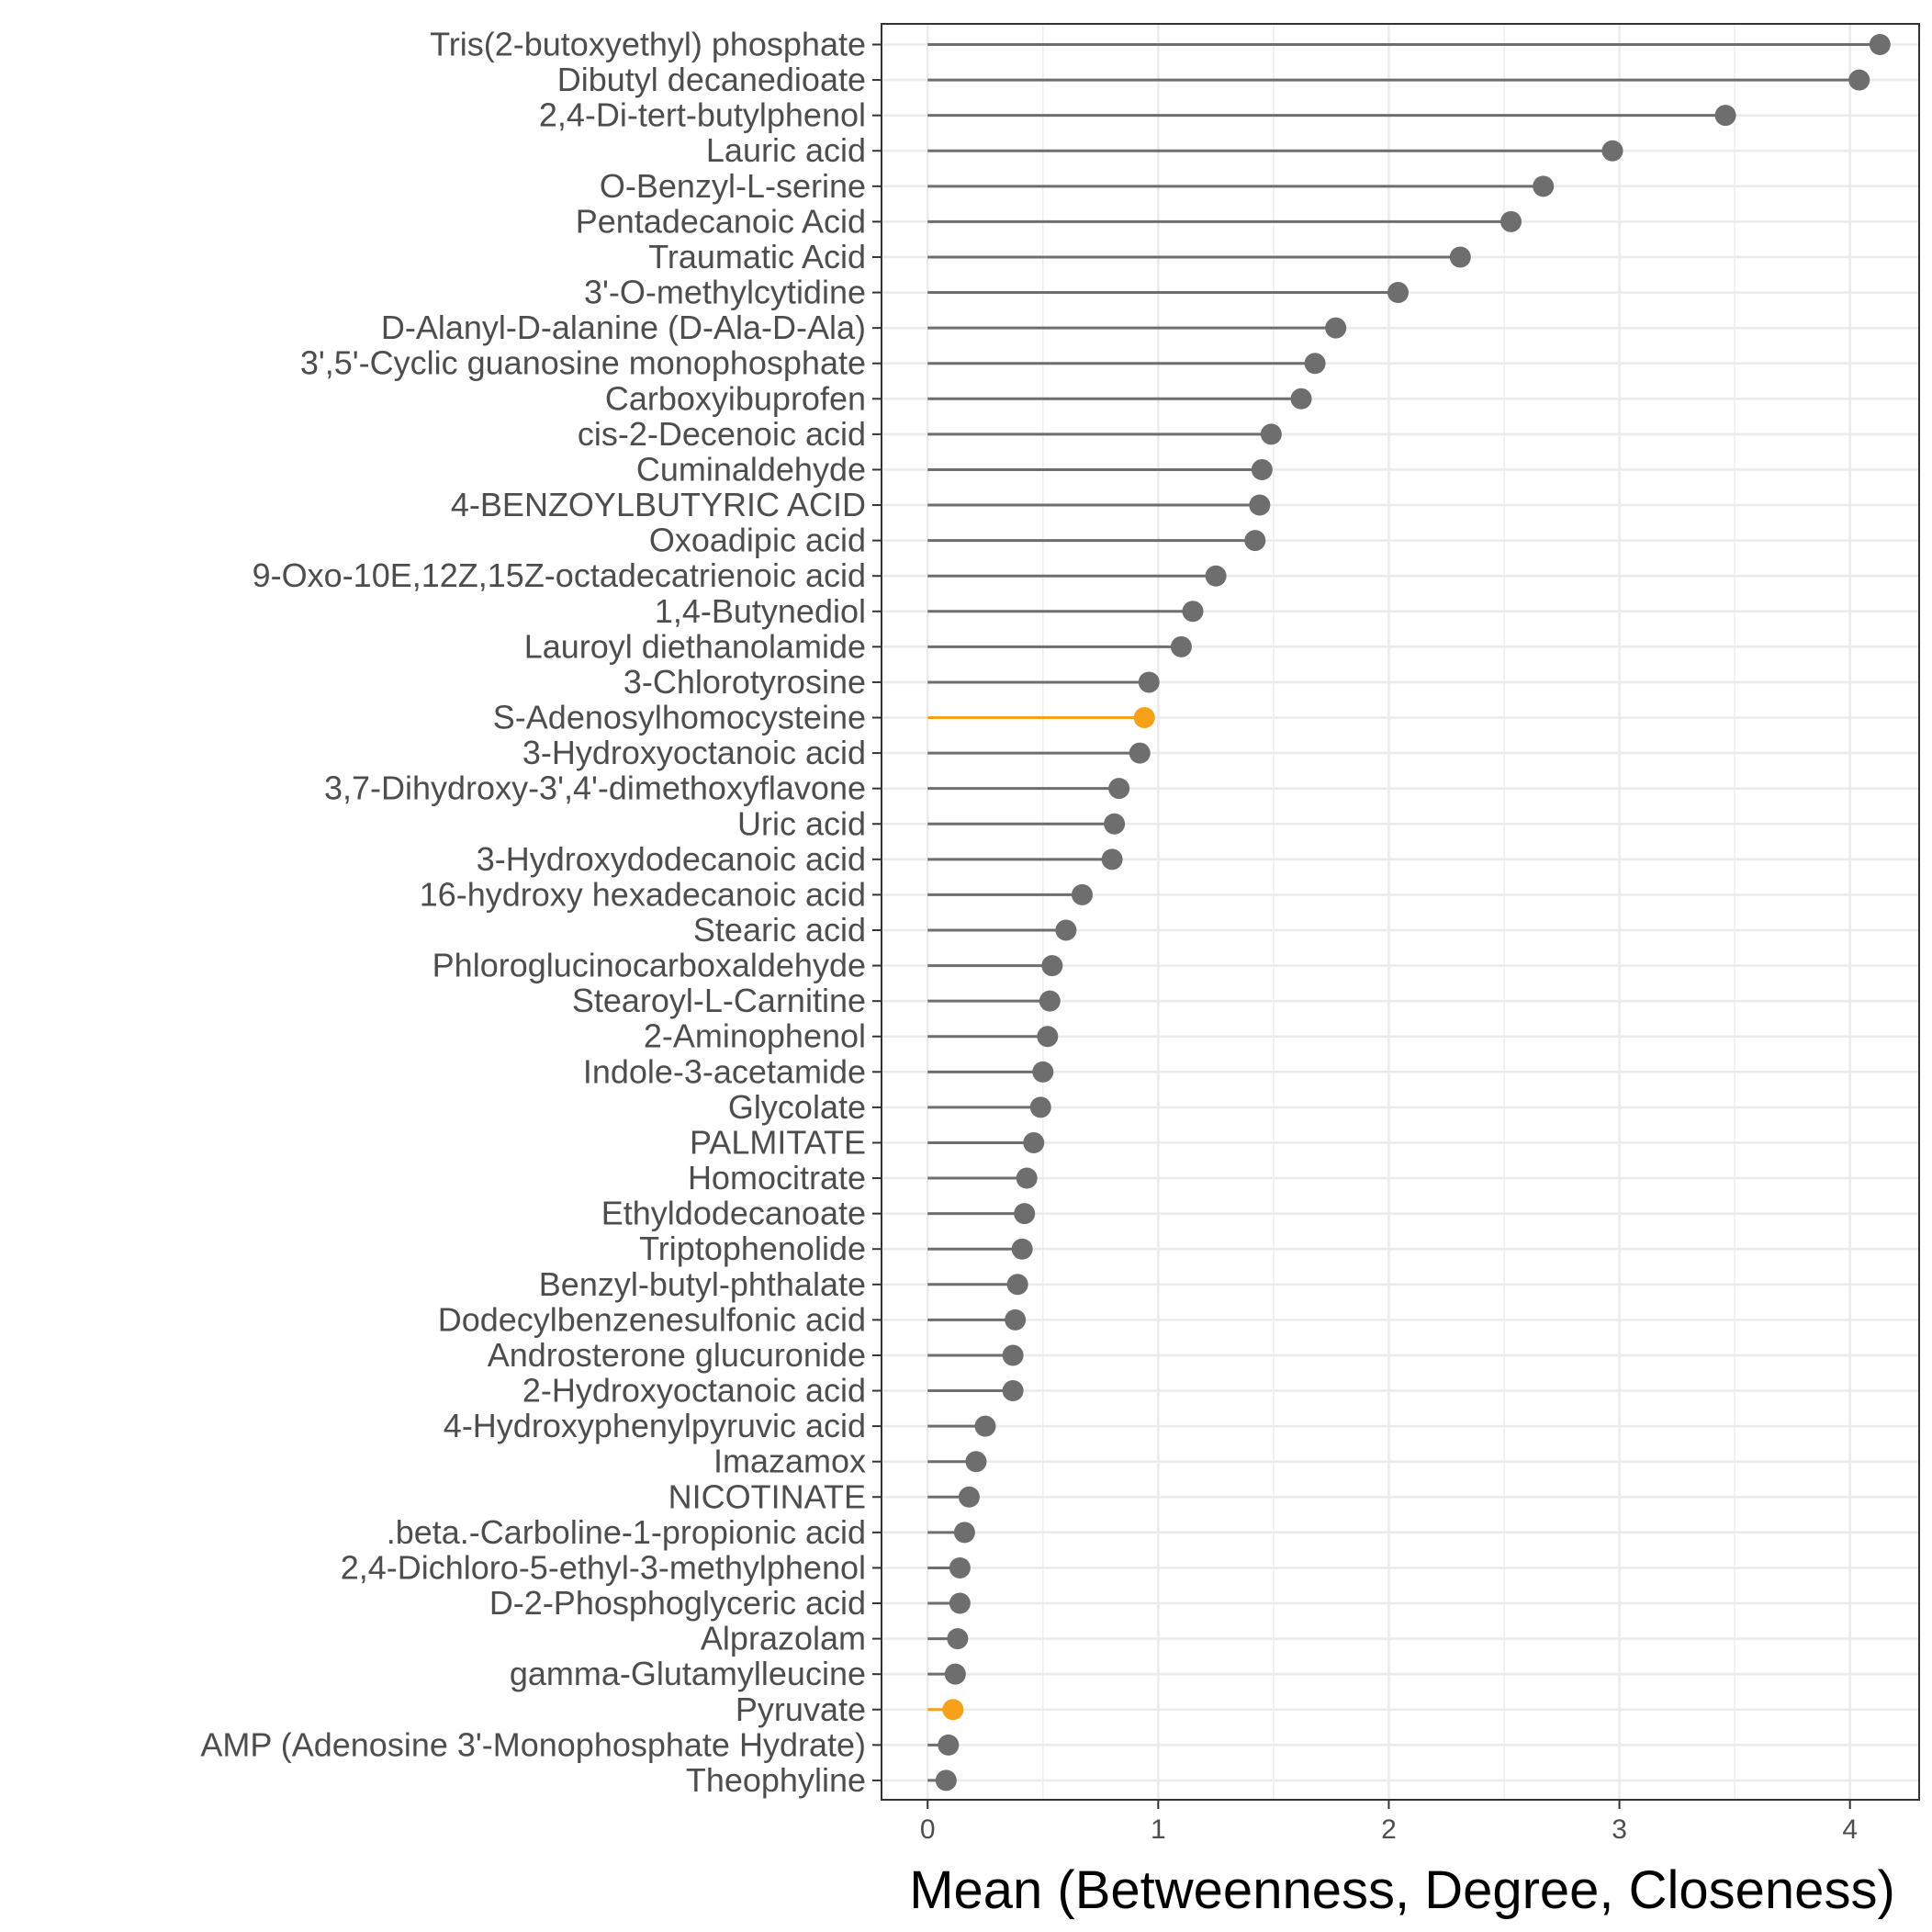  I want to click on category-label: 1,4-Butynediol, so click(760, 611).